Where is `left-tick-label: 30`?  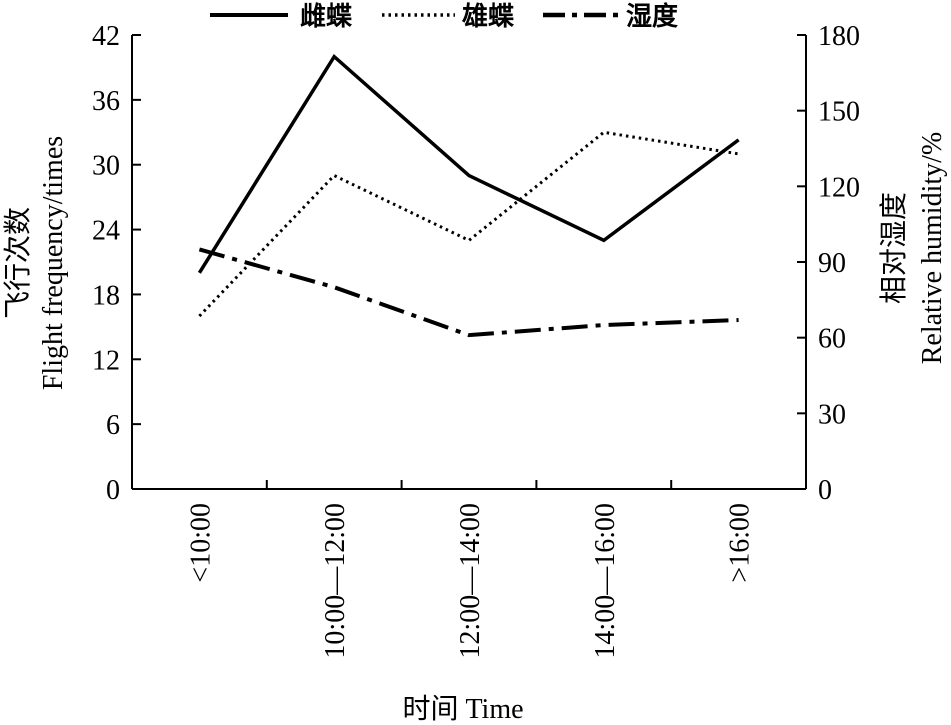
left-tick-label: 30 is located at coordinates (106, 166).